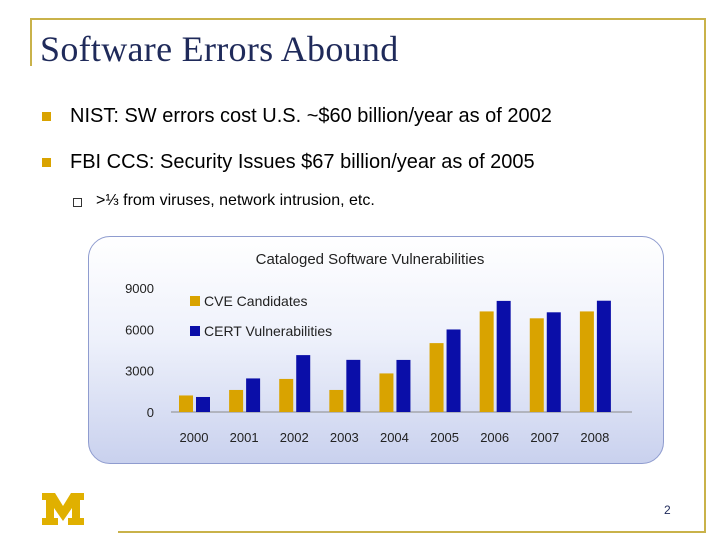 The width and height of the screenshot is (720, 540). What do you see at coordinates (286, 395) in the screenshot?
I see `bar-cve-2002` at bounding box center [286, 395].